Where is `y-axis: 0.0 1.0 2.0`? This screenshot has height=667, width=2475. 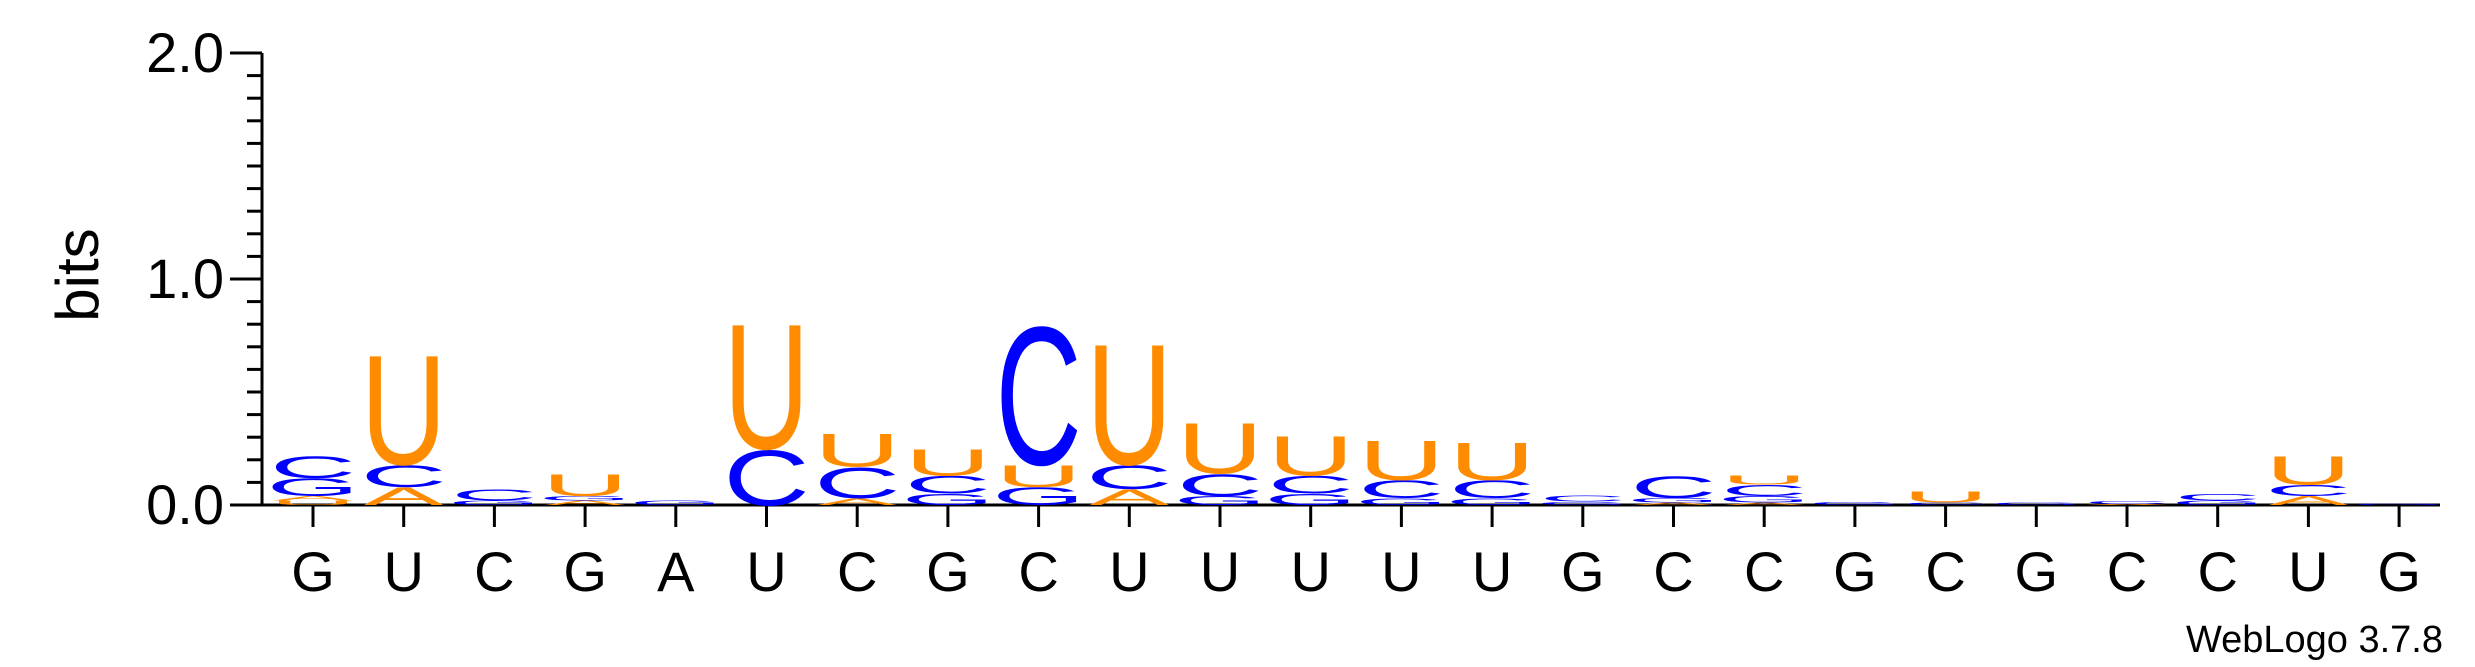
y-axis: 0.0 1.0 2.0 is located at coordinates (205, 278).